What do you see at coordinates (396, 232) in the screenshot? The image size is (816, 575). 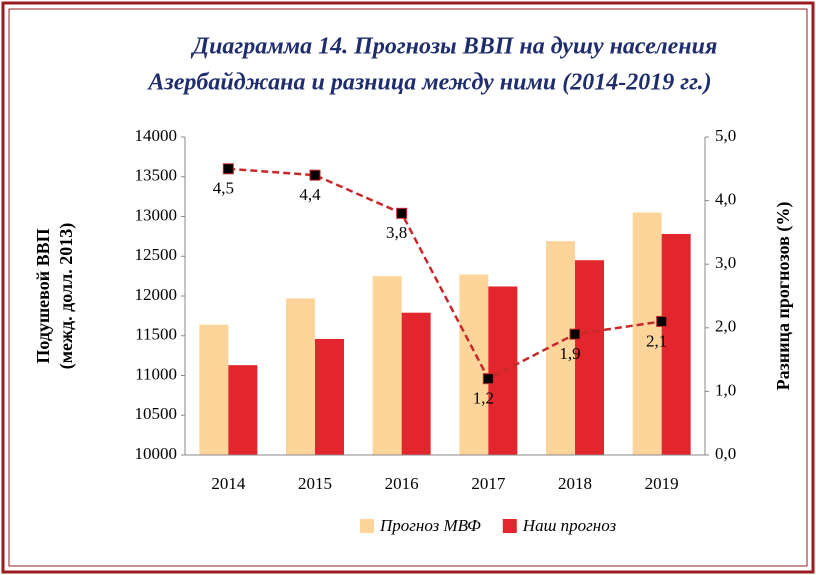 I see `data-label: 3,8` at bounding box center [396, 232].